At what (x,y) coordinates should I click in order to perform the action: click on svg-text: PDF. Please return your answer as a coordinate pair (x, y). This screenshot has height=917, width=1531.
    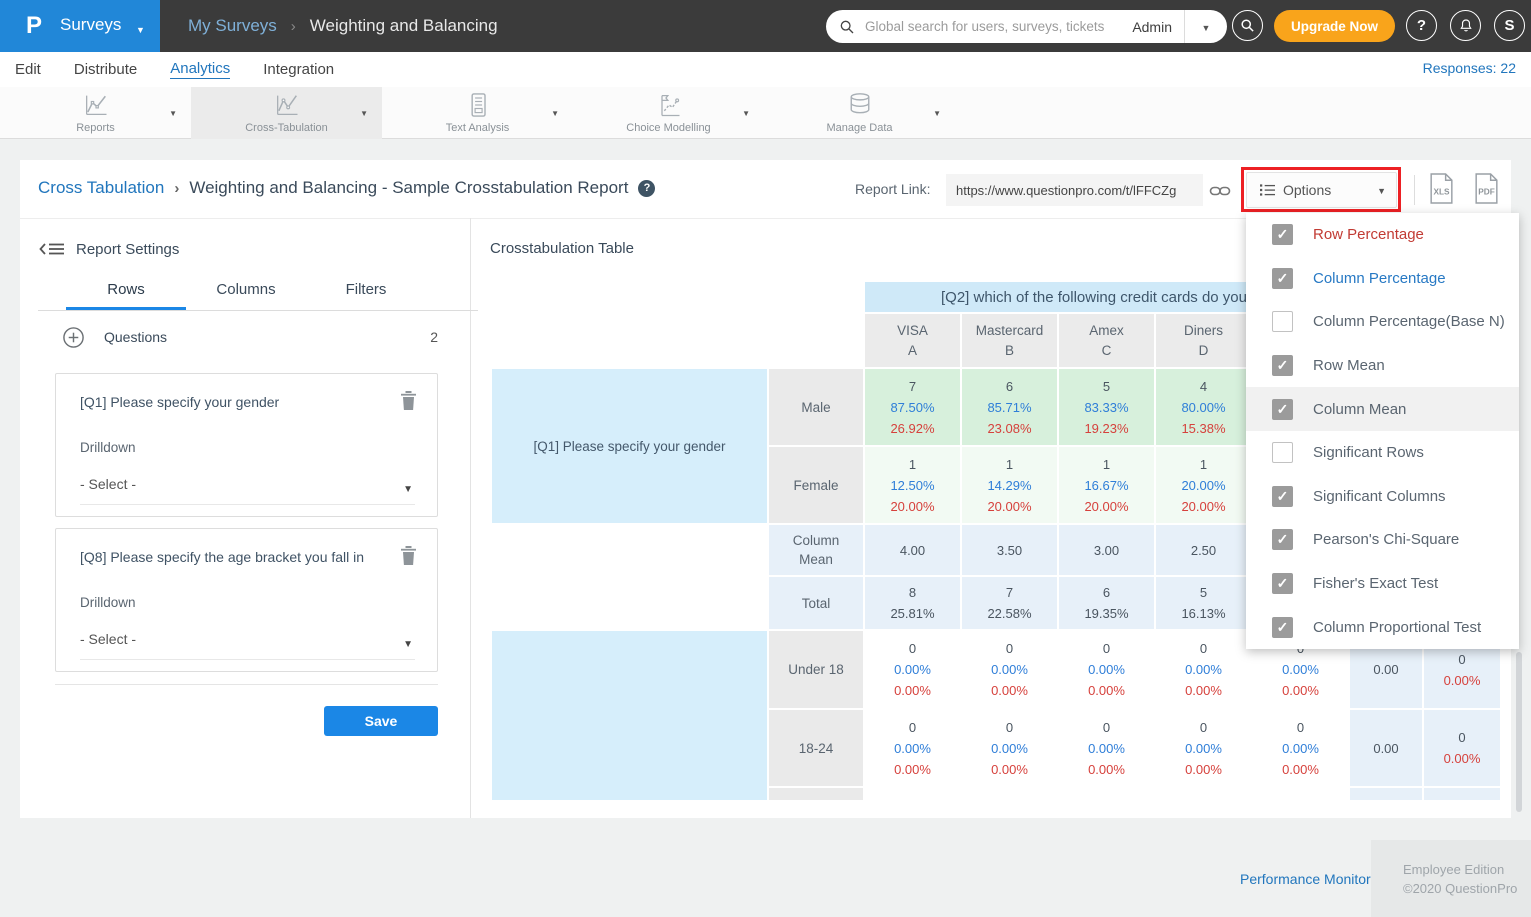
    Looking at the image, I should click on (1486, 192).